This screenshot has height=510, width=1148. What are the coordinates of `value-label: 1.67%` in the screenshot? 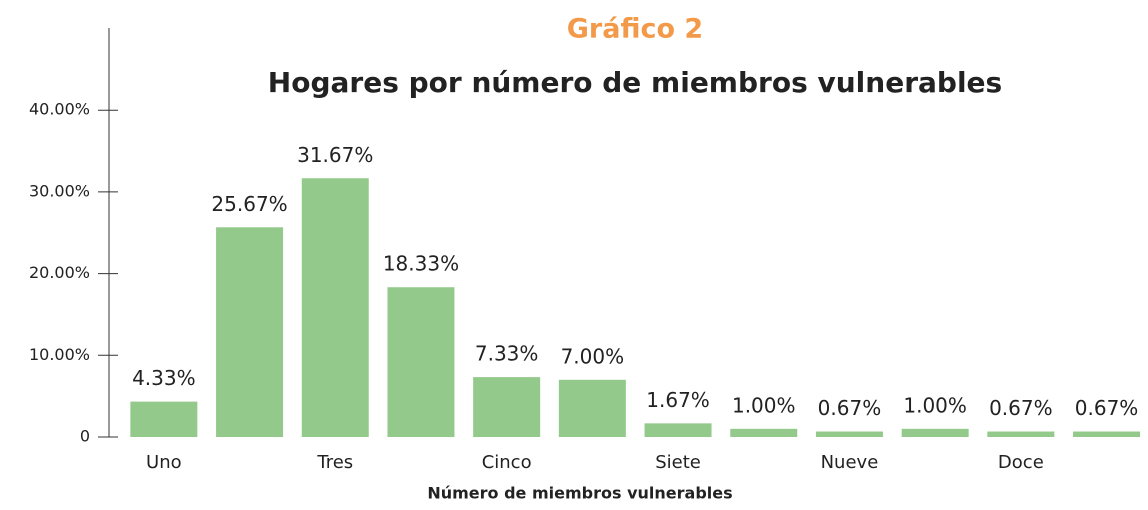 It's located at (678, 400).